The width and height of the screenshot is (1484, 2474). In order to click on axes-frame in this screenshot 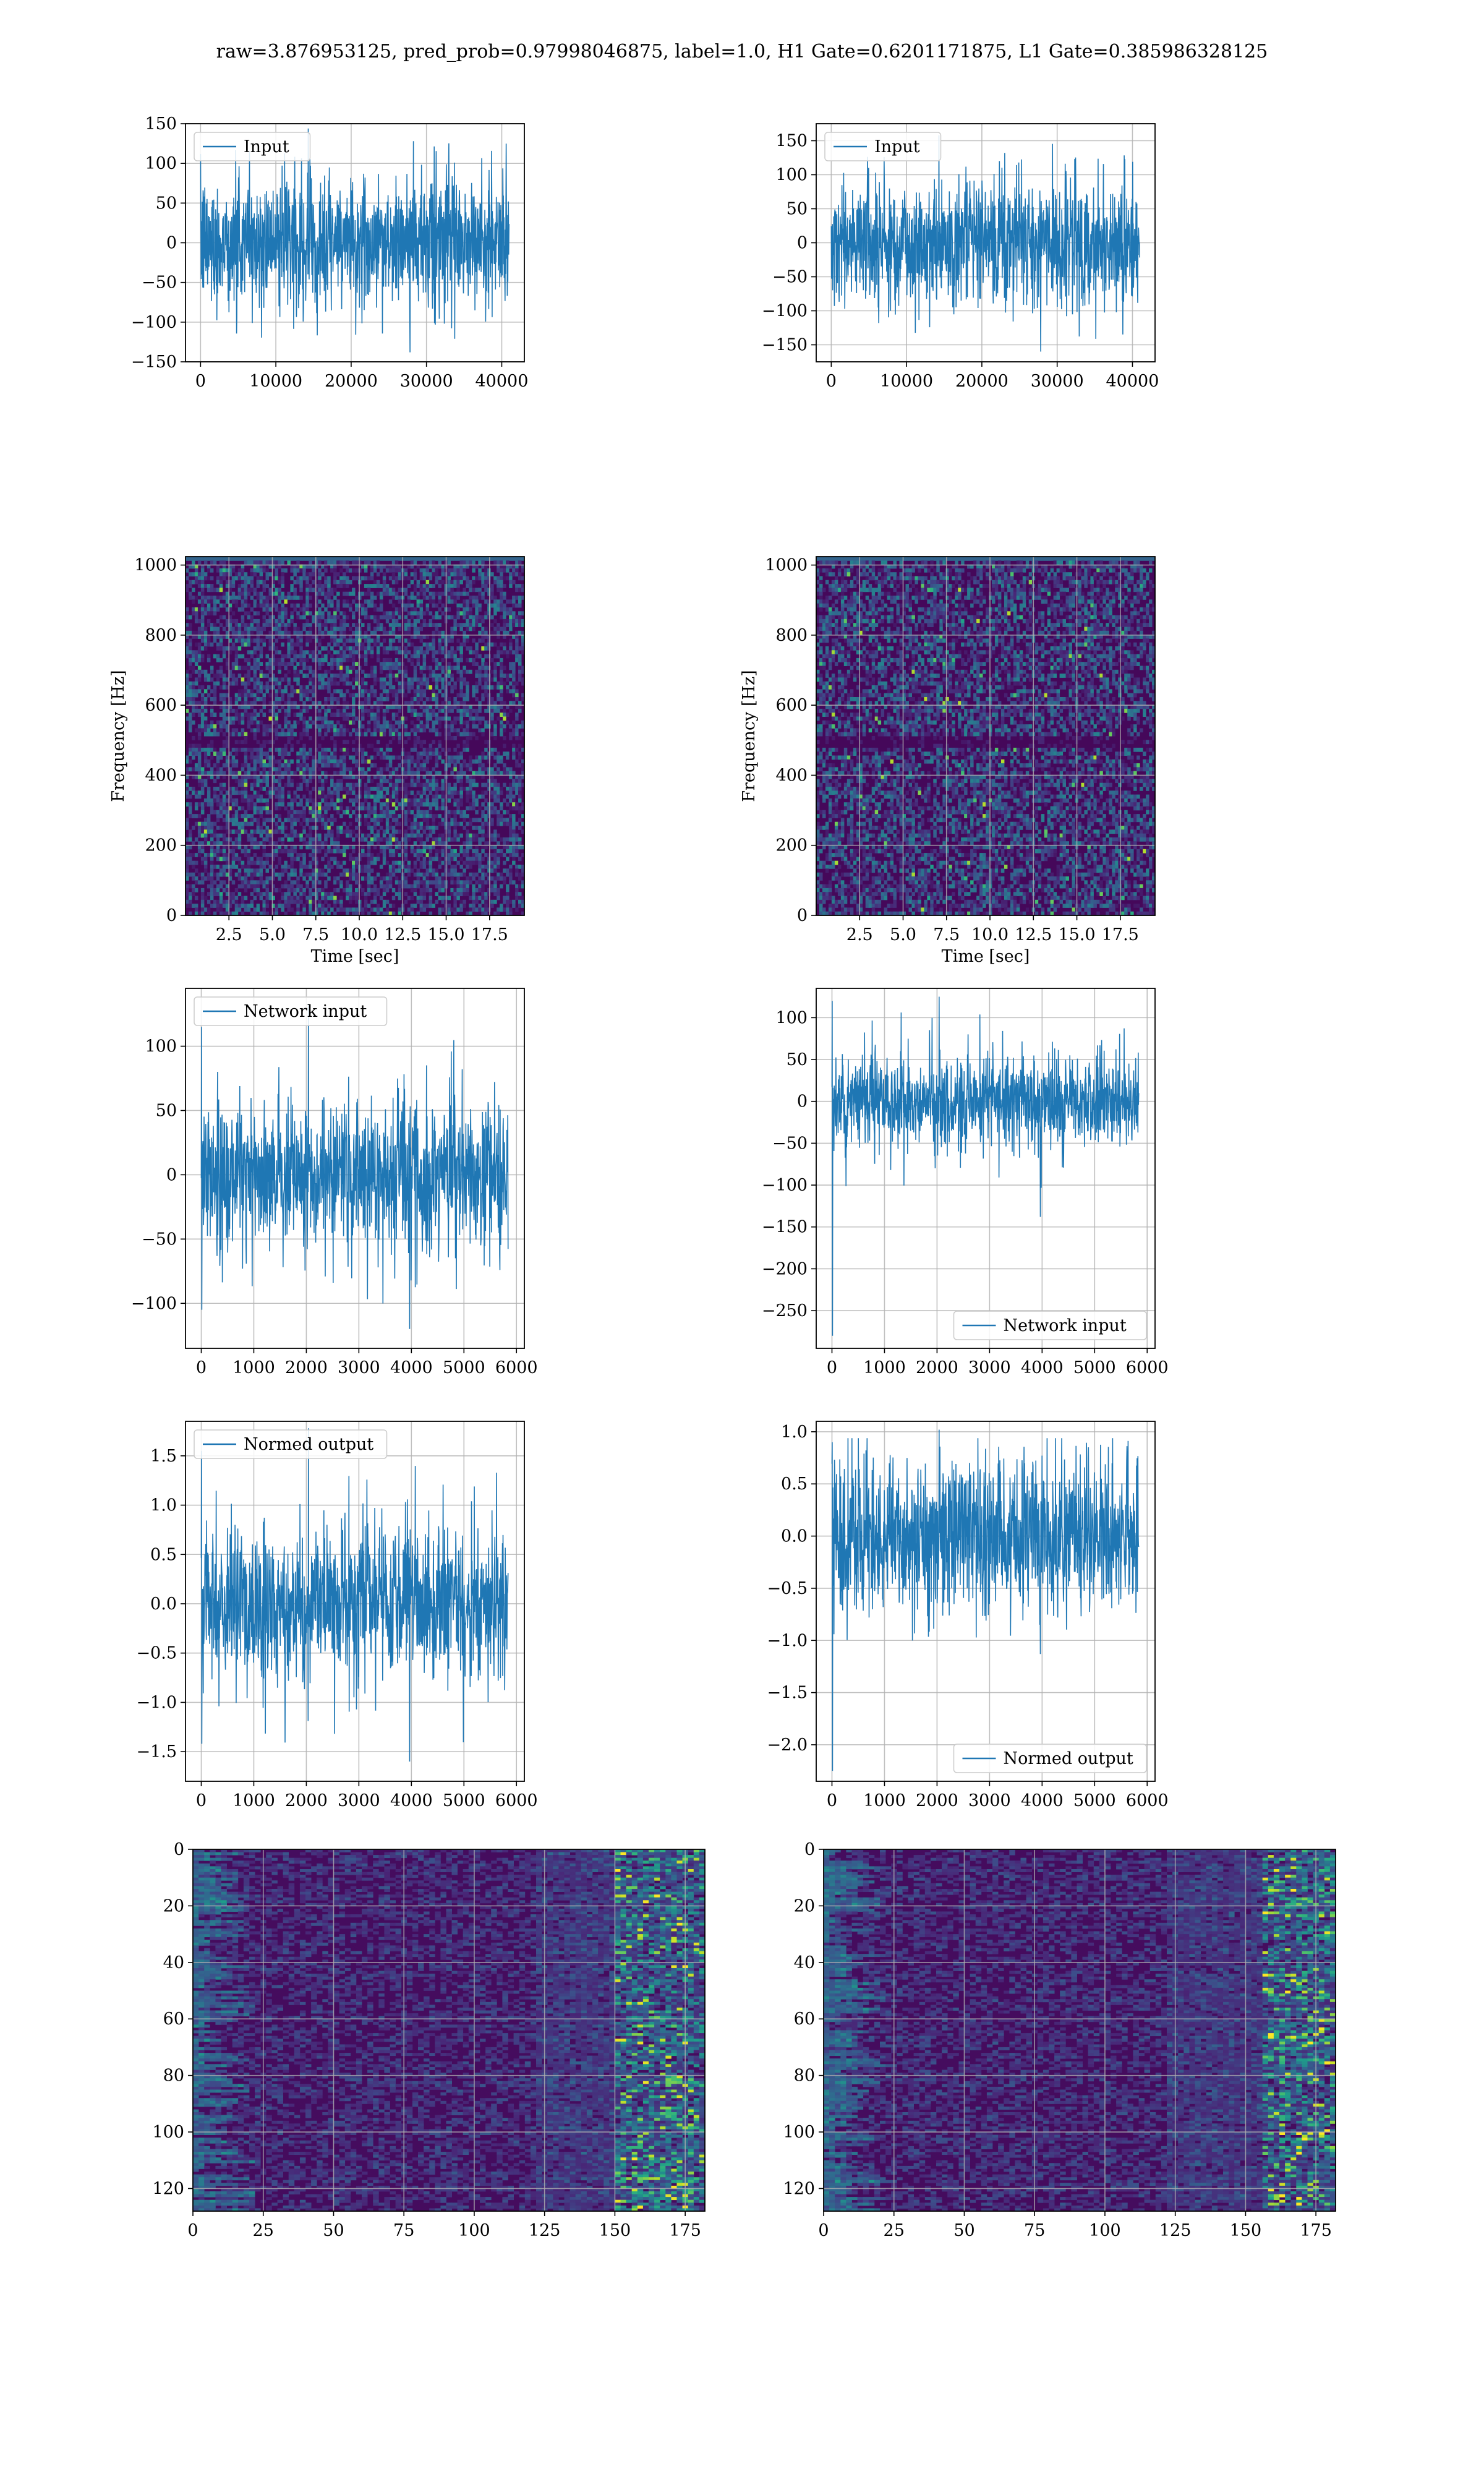, I will do `click(985, 1168)`.